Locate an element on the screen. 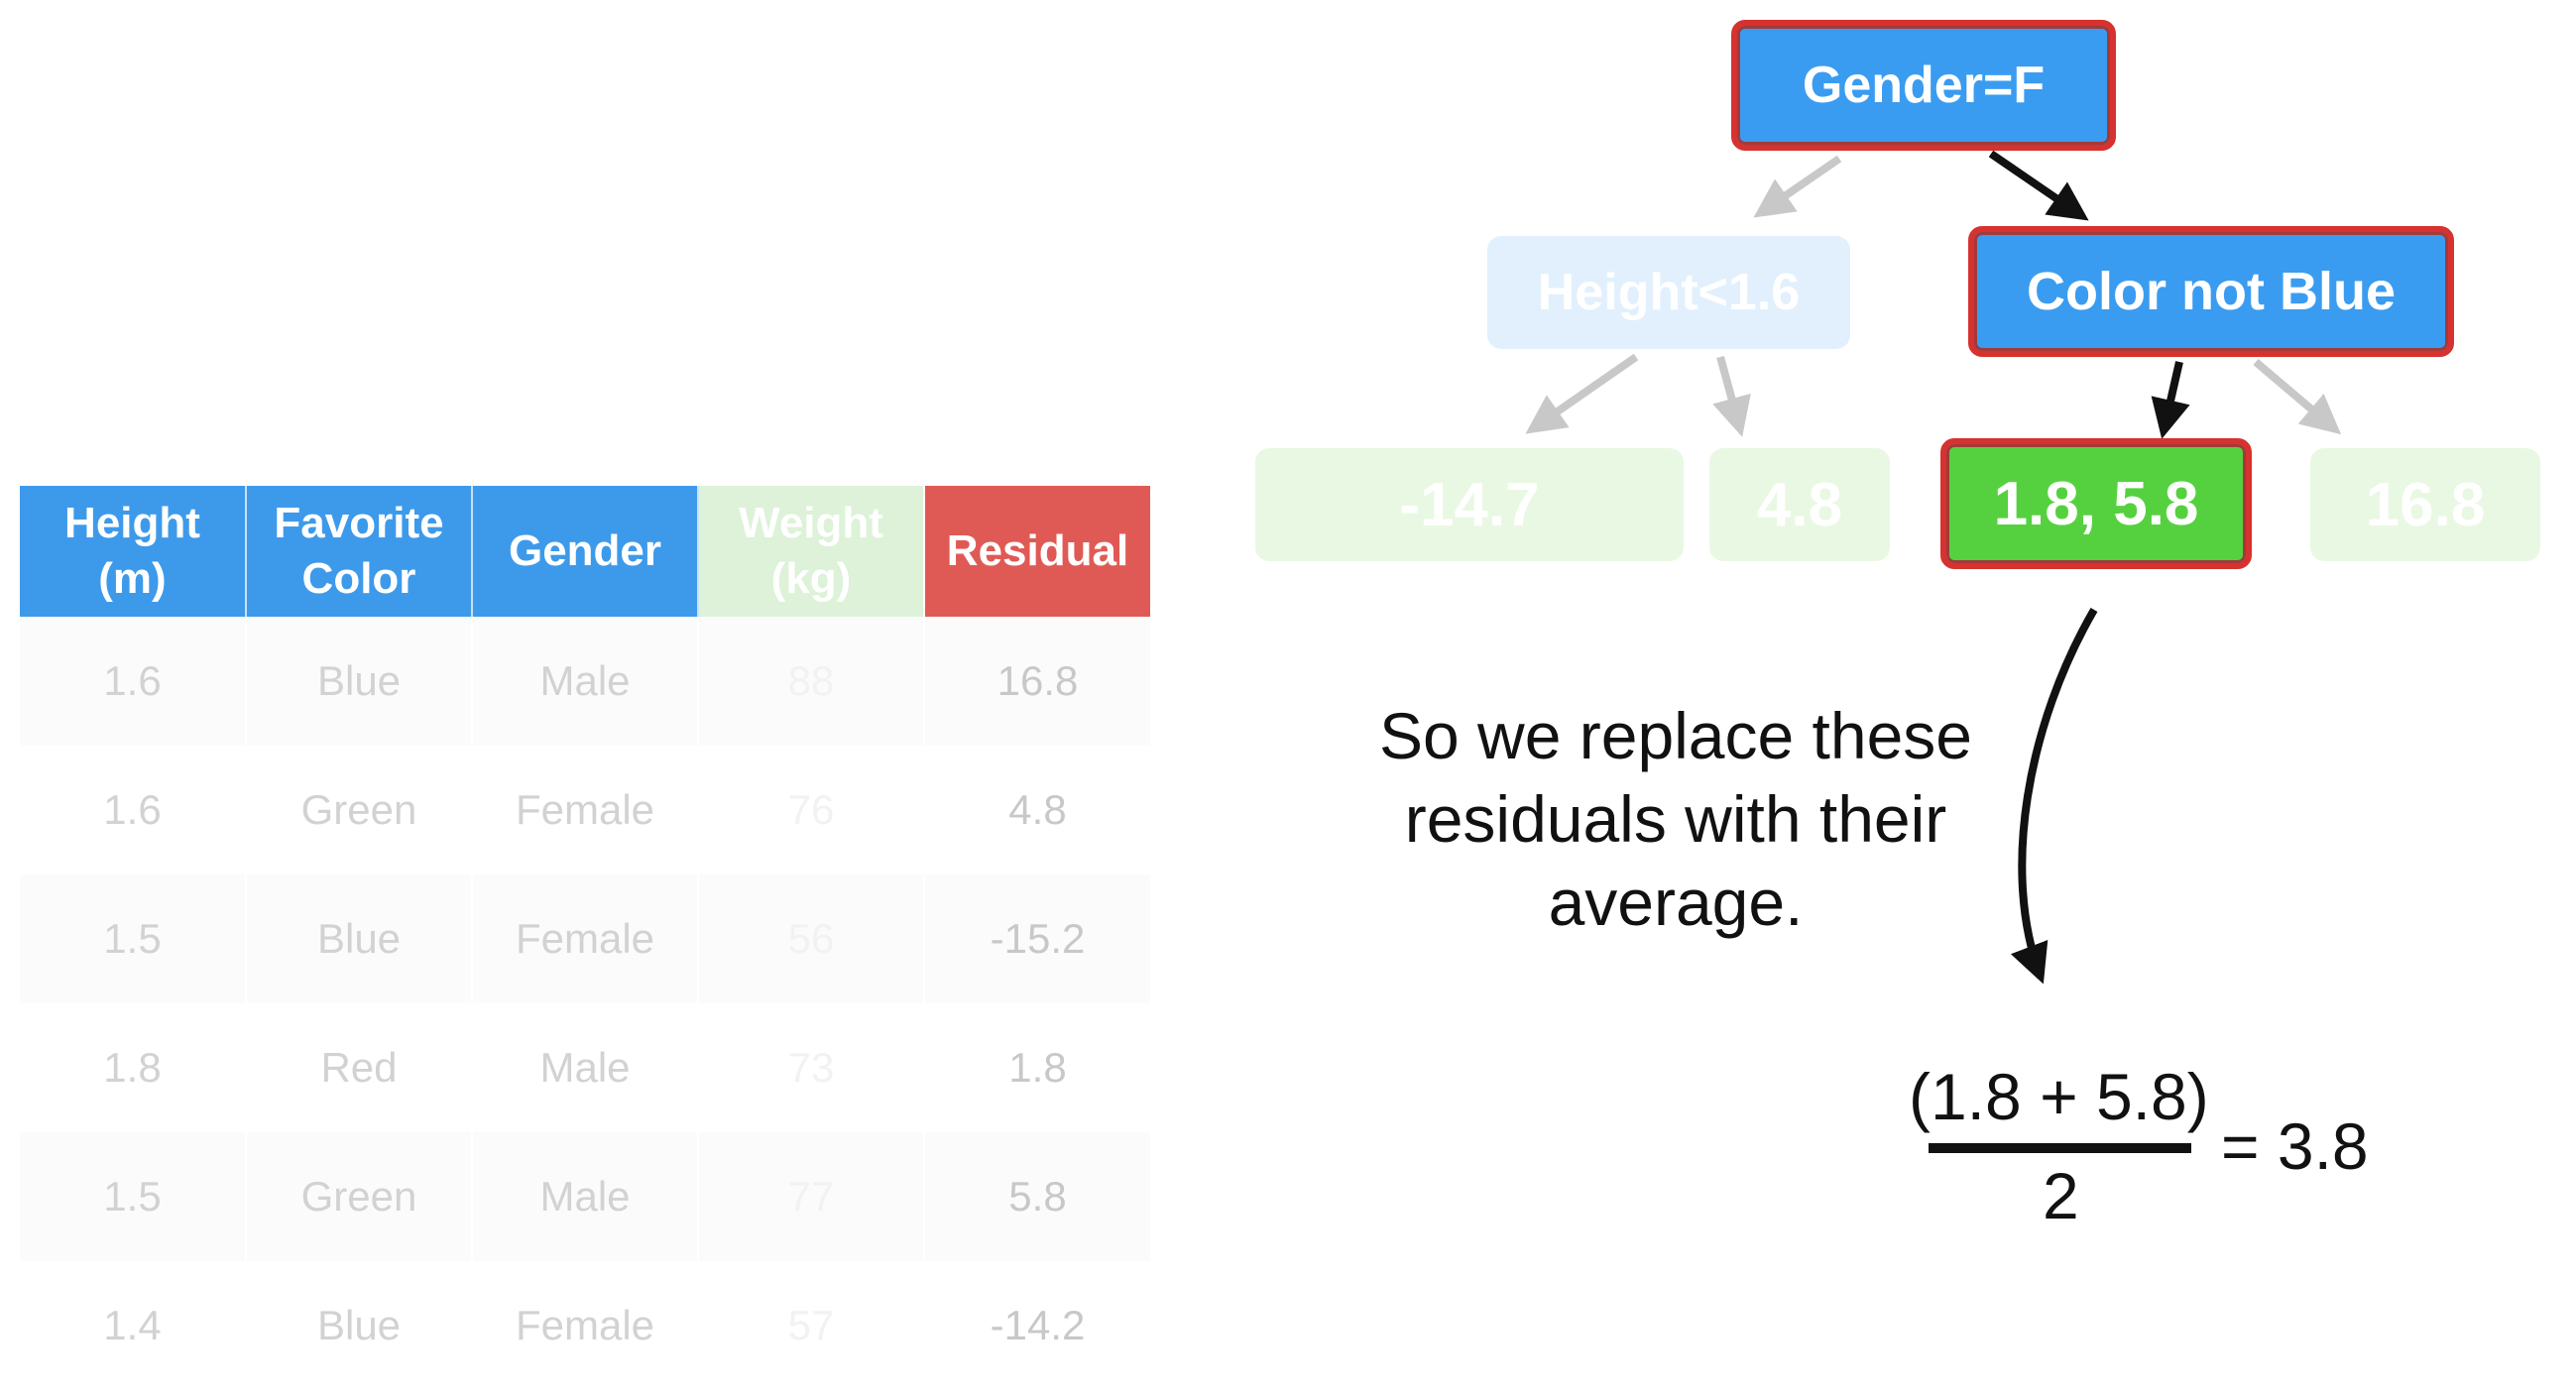 The image size is (2576, 1396). cell-weight: 88 is located at coordinates (811, 681).